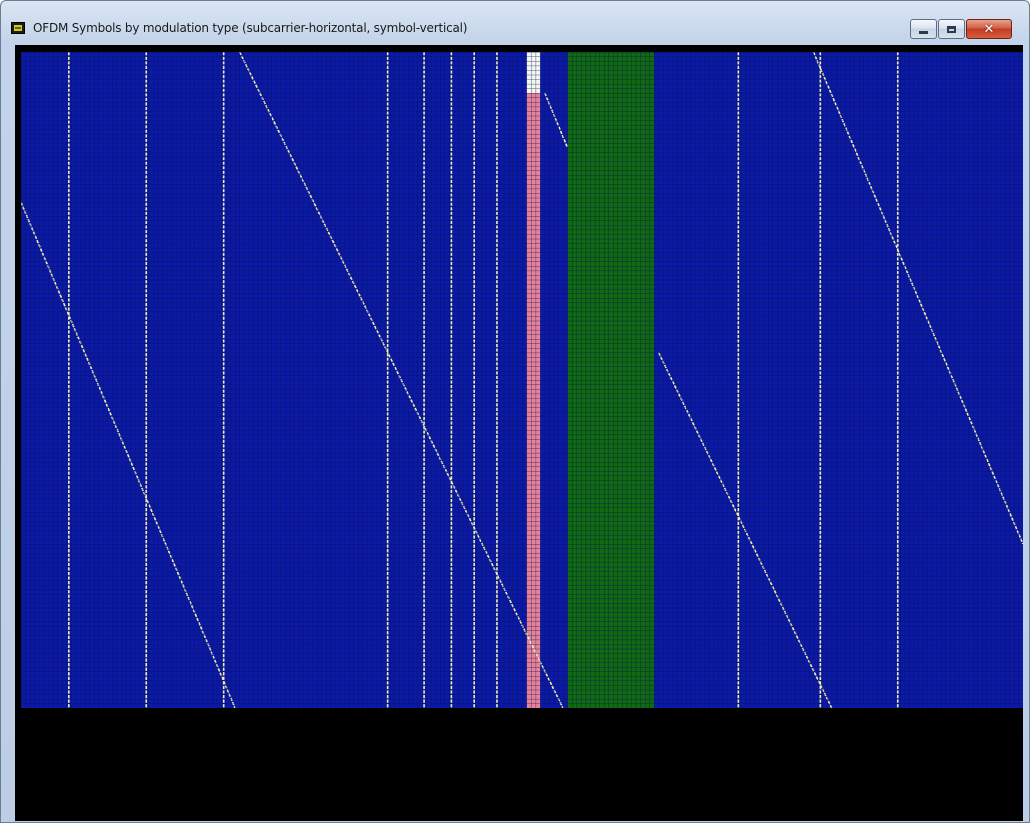  I want to click on close-button: ✕, so click(989, 29).